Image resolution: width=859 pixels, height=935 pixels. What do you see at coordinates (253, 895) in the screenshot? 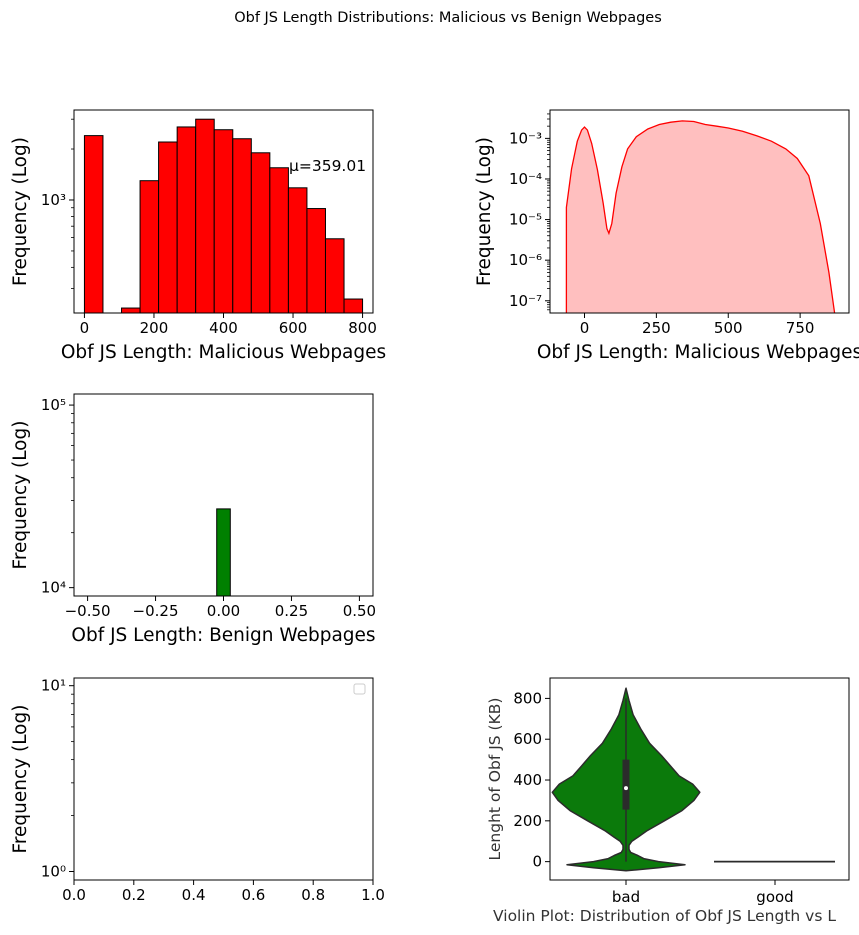
I see `x-tick-label: 0.6` at bounding box center [253, 895].